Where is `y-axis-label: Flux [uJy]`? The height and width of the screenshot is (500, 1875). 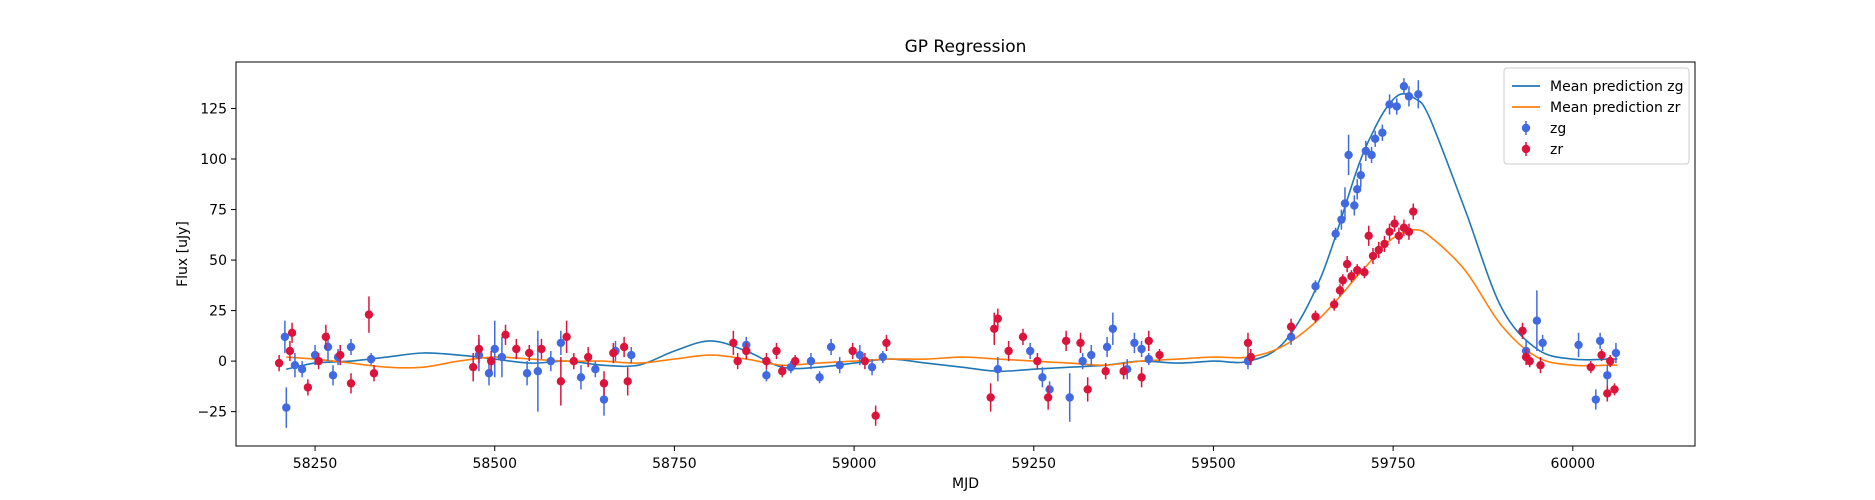
y-axis-label: Flux [uJy] is located at coordinates (183, 254).